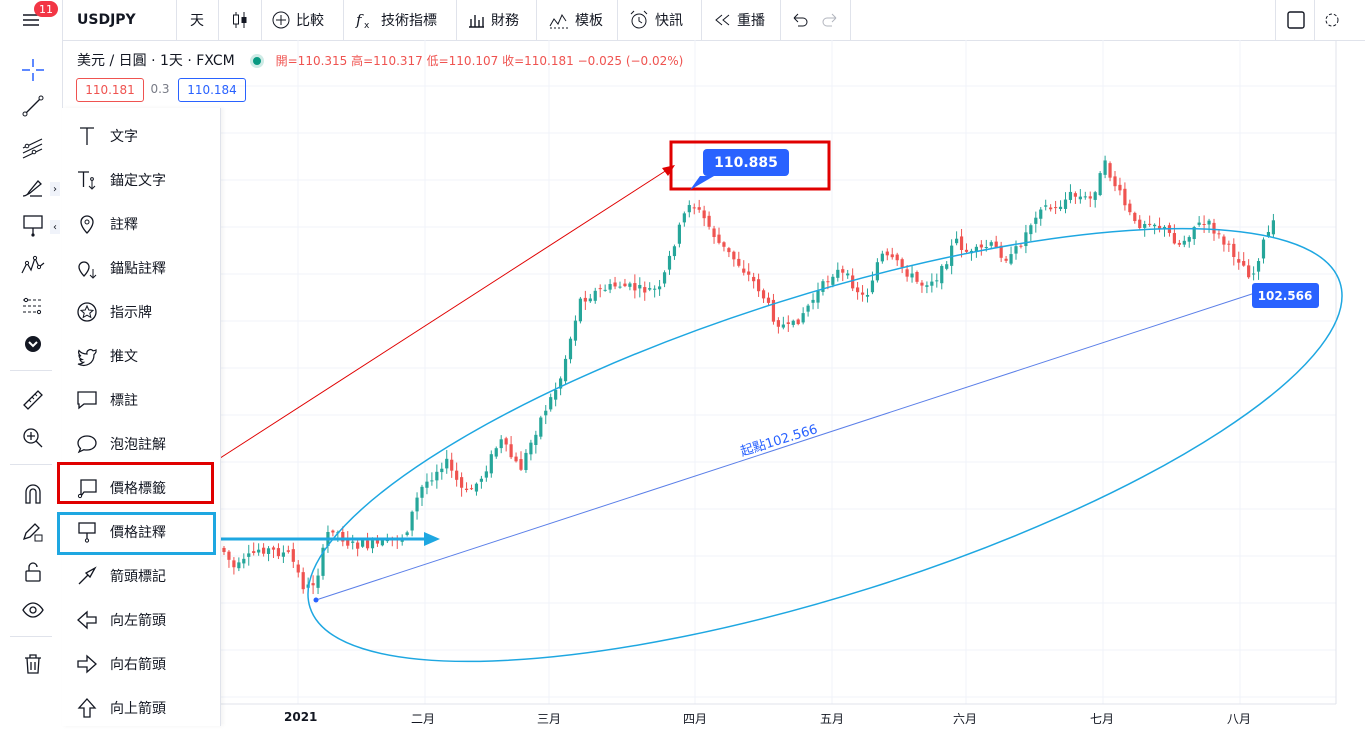 The height and width of the screenshot is (730, 1365). I want to click on expand-chevron-icon: ›, so click(55, 189).